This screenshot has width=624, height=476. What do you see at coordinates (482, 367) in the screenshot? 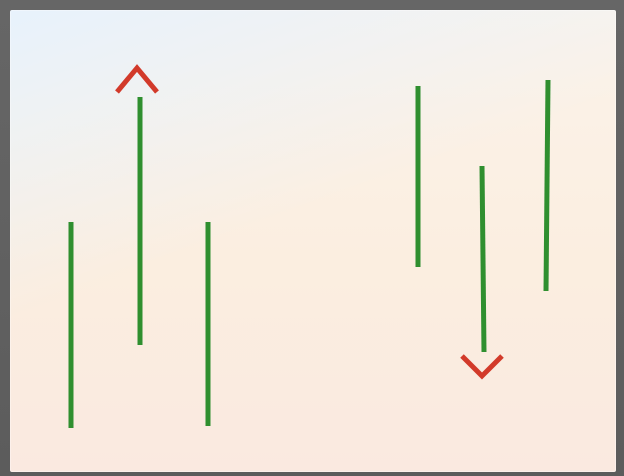
I see `chevron-down-icon` at bounding box center [482, 367].